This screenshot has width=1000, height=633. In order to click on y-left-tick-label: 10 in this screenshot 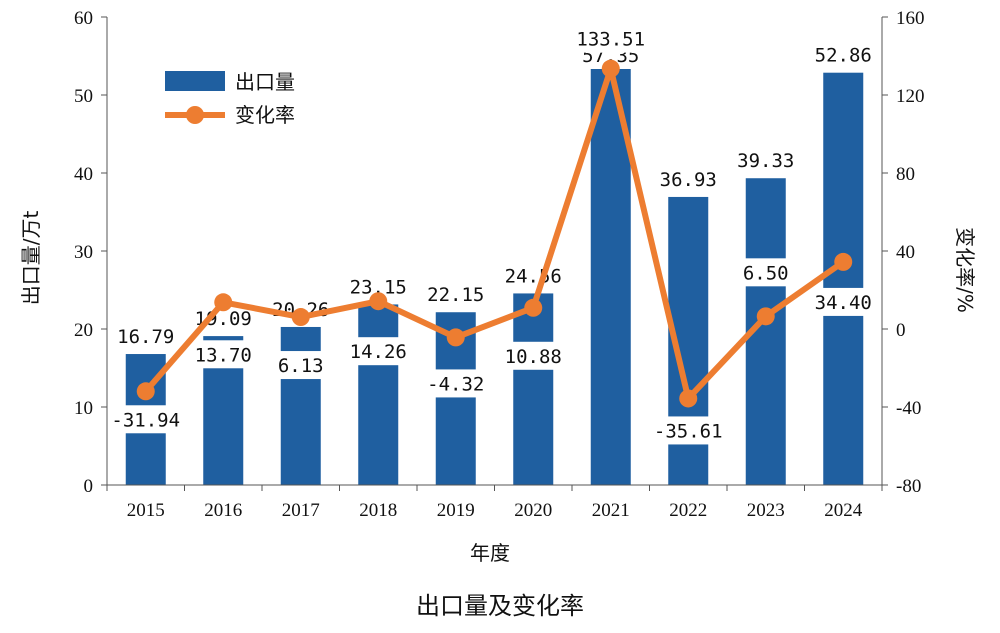, I will do `click(83, 408)`.